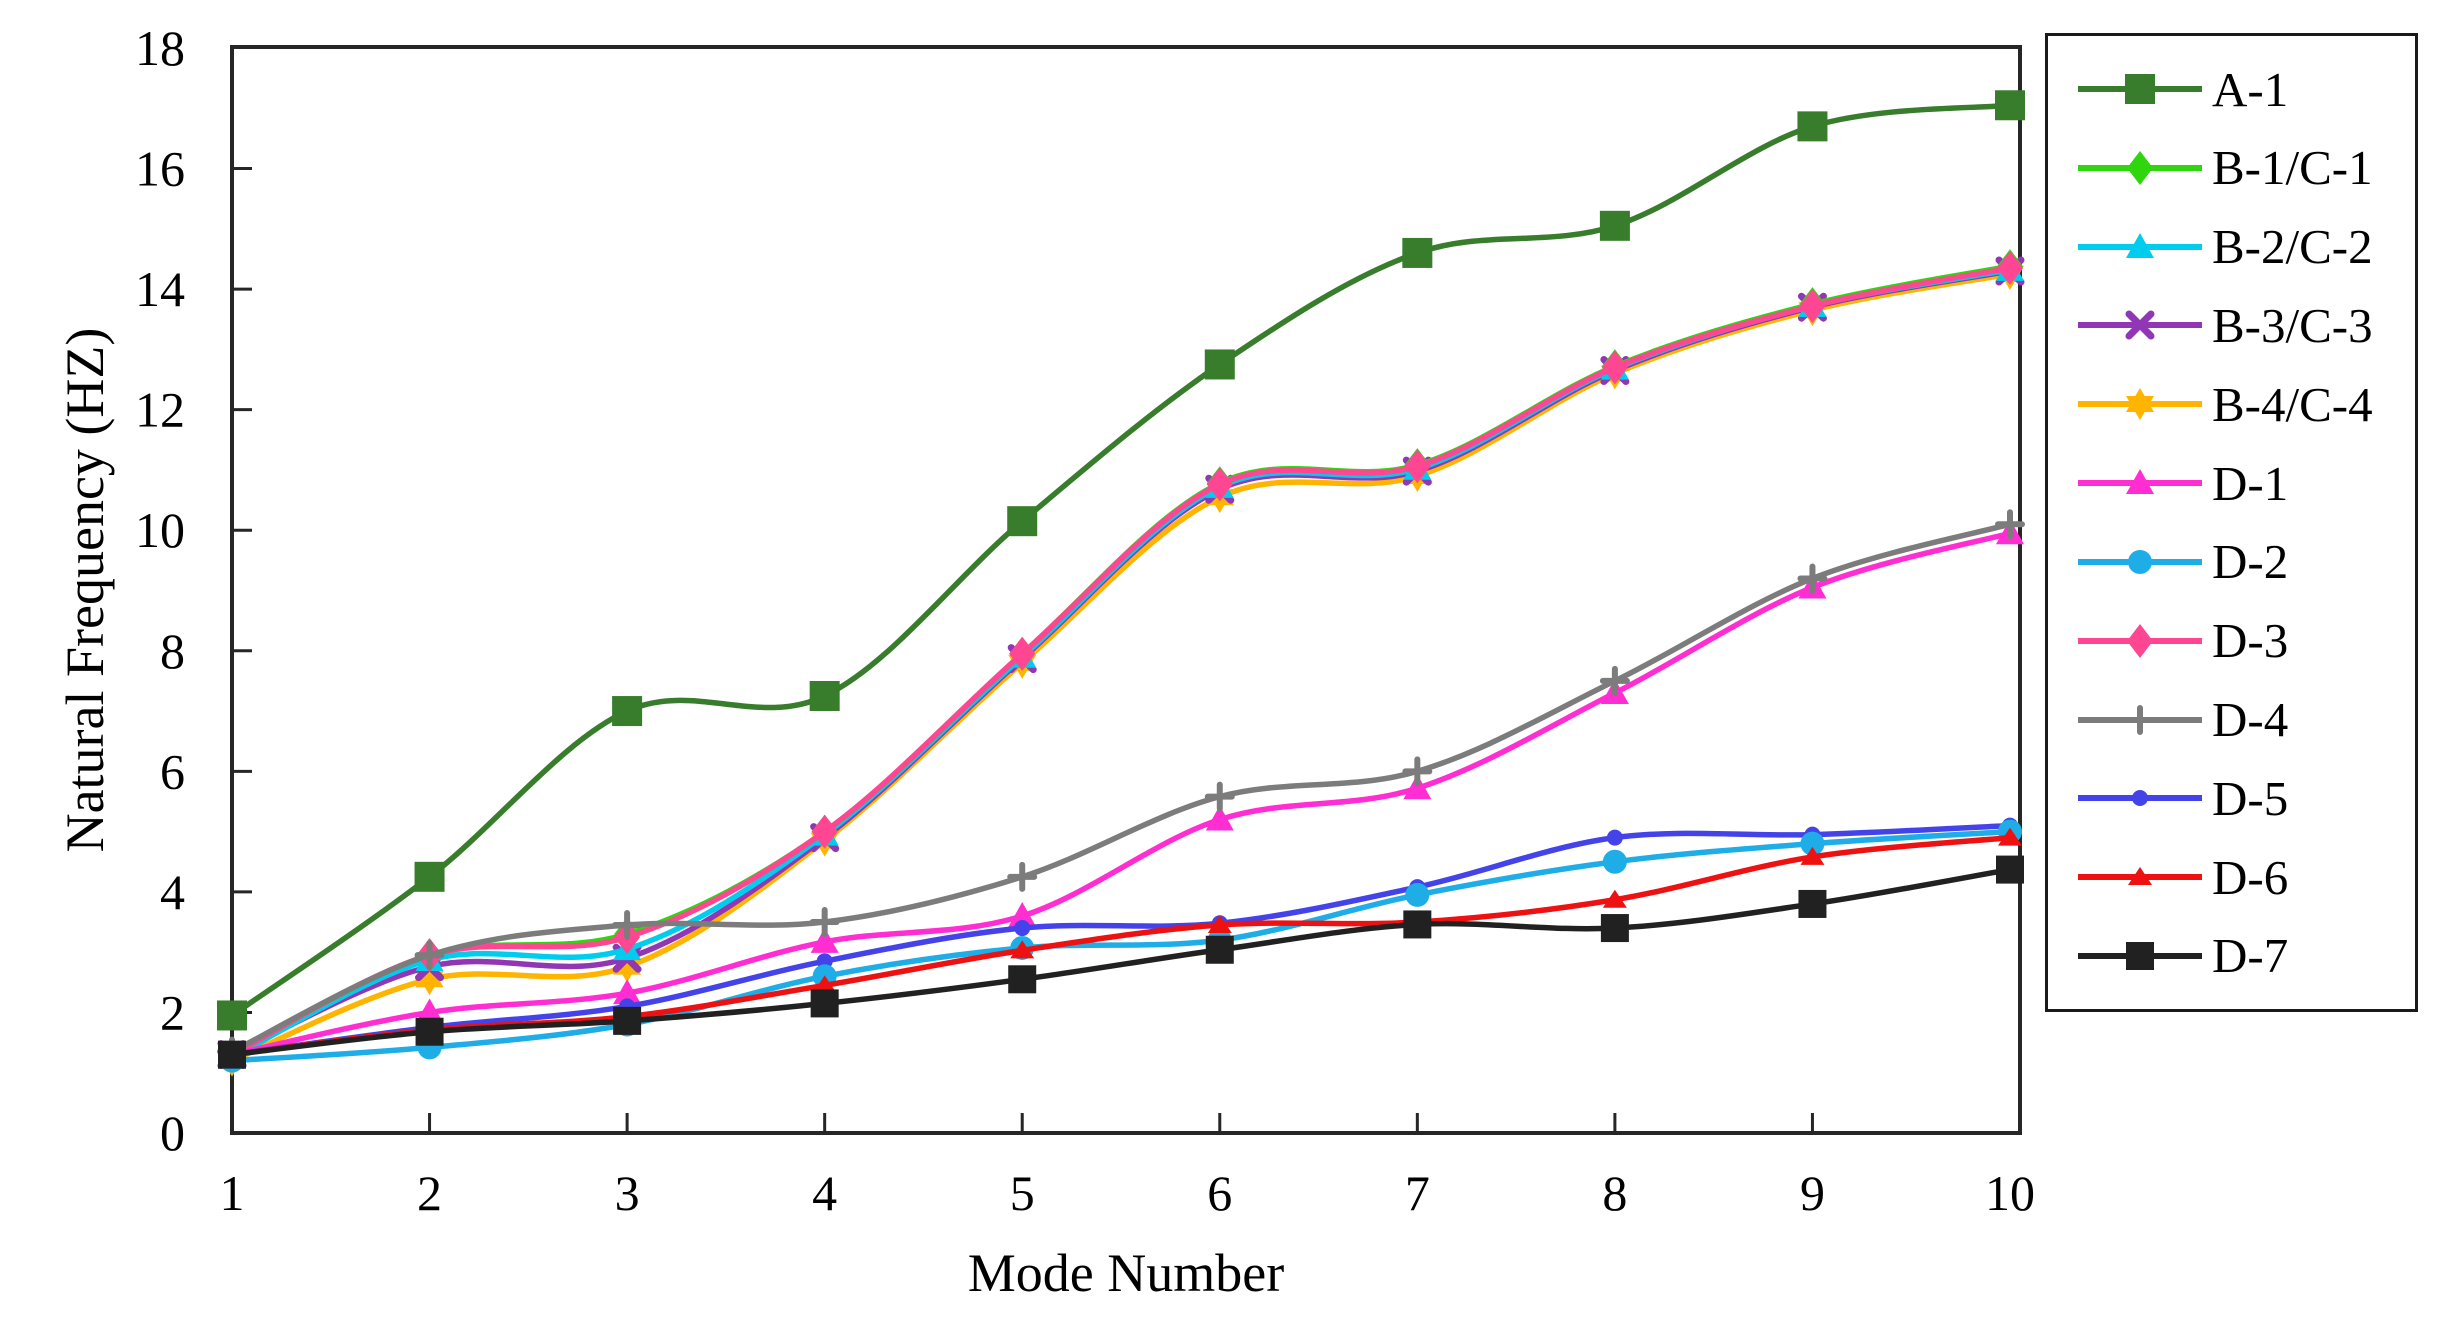 This screenshot has height=1334, width=2446. What do you see at coordinates (172, 651) in the screenshot?
I see `y-tick-label: 8` at bounding box center [172, 651].